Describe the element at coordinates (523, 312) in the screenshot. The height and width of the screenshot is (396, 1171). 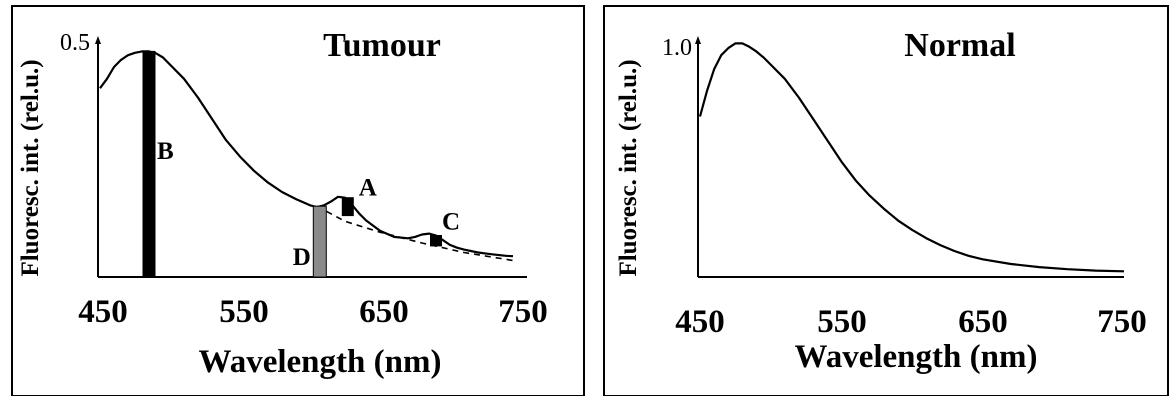
I see `tumour-x-tick-label: 750` at that location.